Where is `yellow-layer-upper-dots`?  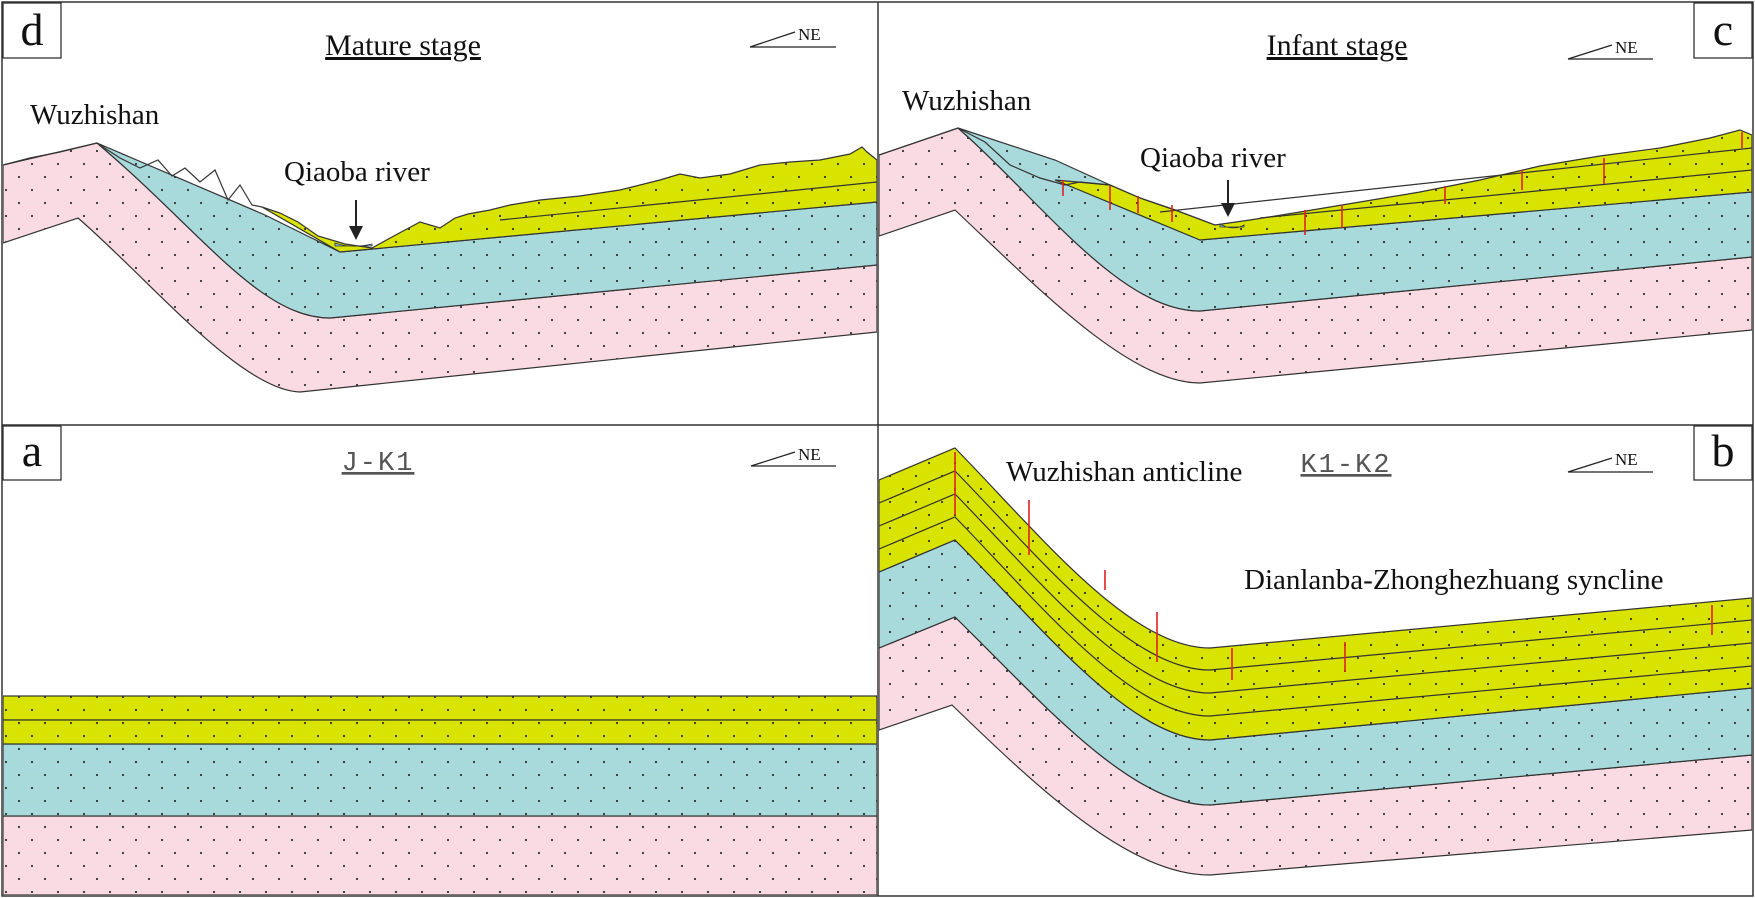
yellow-layer-upper-dots is located at coordinates (440, 708).